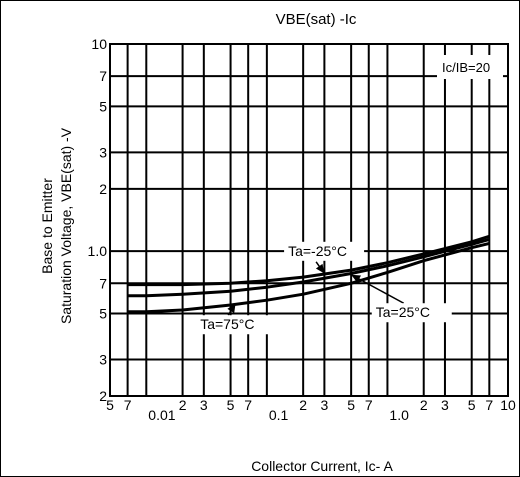 The width and height of the screenshot is (520, 477). Describe the element at coordinates (317, 251) in the screenshot. I see `annotation-label: Ta=-25°C` at that location.